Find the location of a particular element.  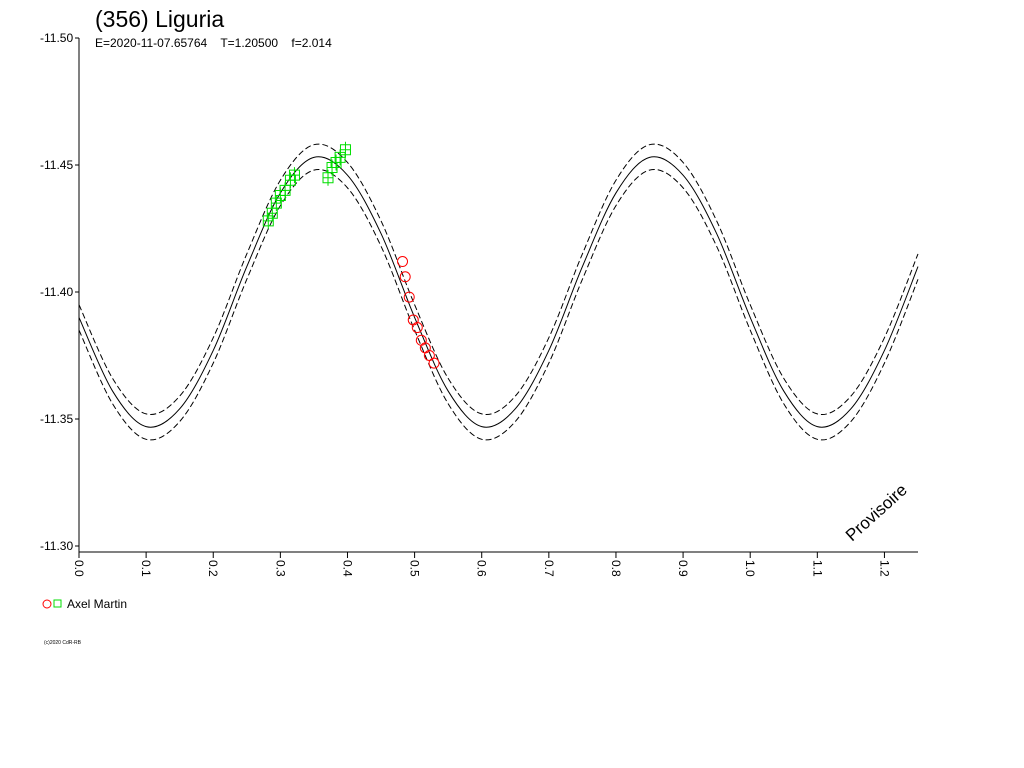

annotation: Provisoire is located at coordinates (876, 512).